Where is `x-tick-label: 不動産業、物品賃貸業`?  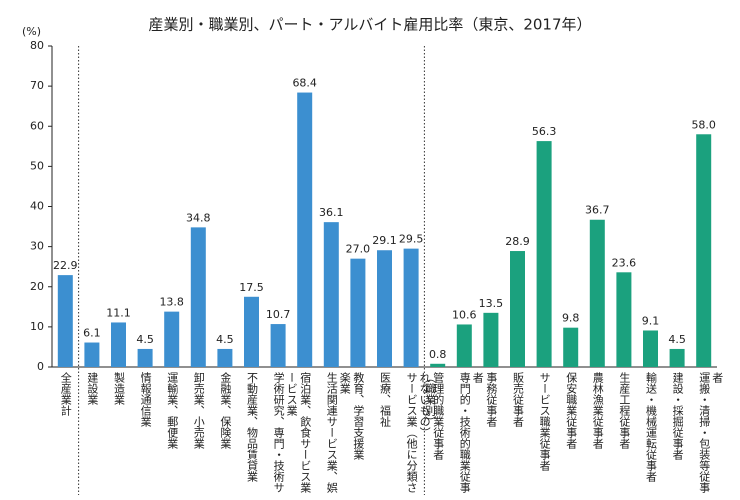
x-tick-label: 不動産業、物品賃貸業 is located at coordinates (252, 427).